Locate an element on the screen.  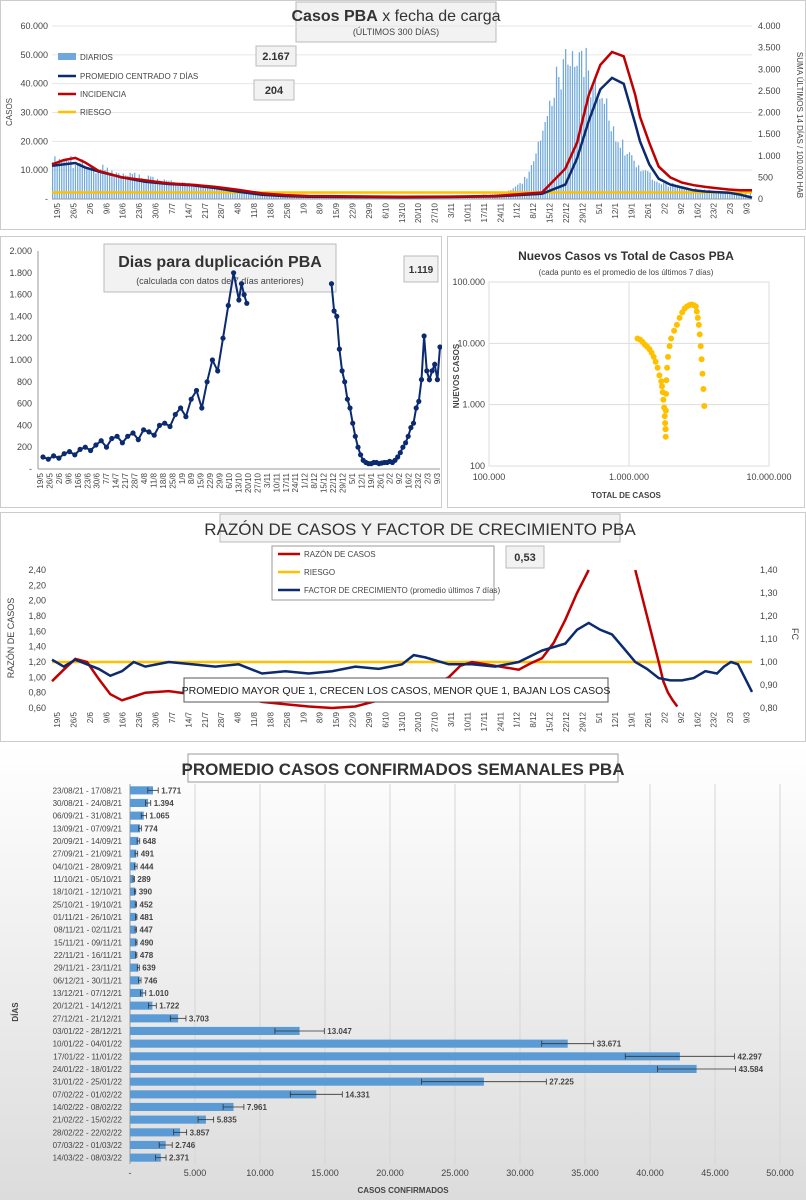
chart-title: Nuevos Casos vs Total de Casos PBA is located at coordinates (626, 256).